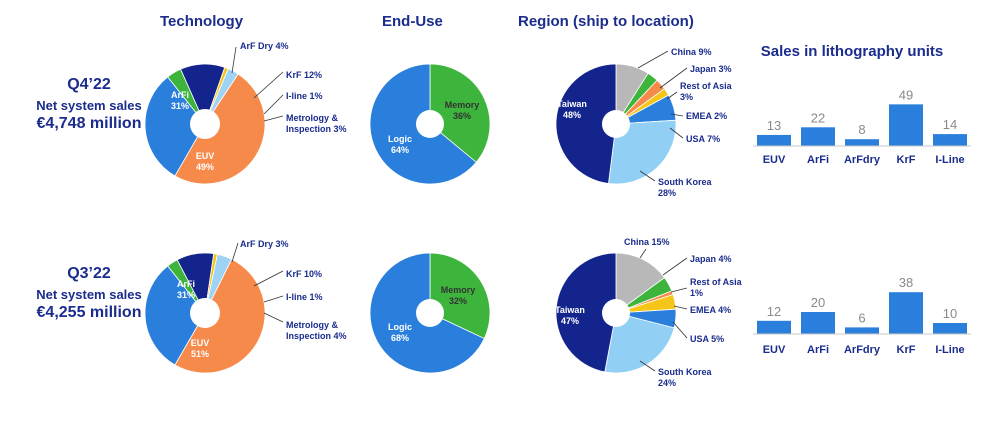 The width and height of the screenshot is (985, 424). I want to click on q3-enduse-label-memory: Memory 32%, so click(458, 295).